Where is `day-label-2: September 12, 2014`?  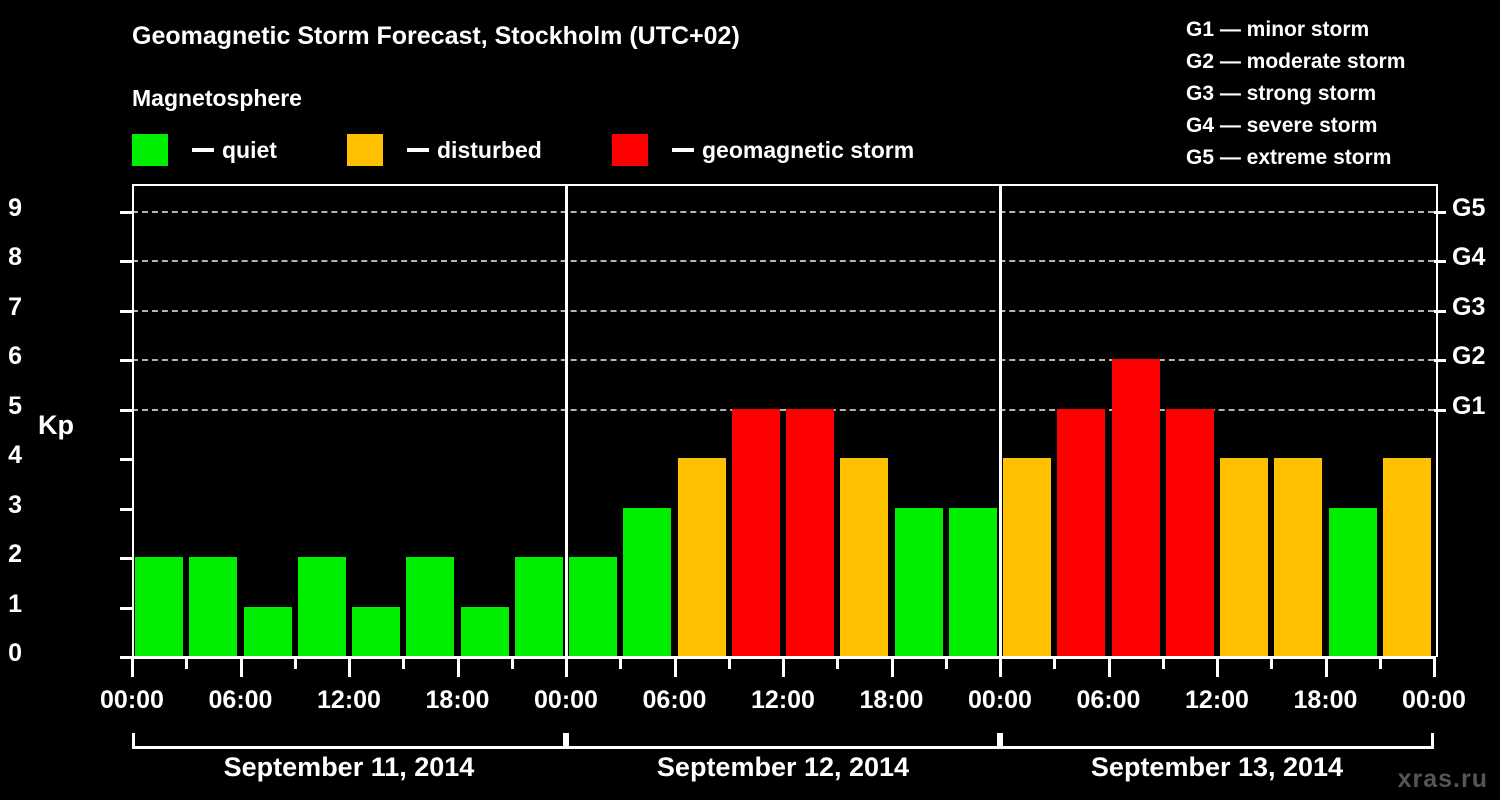 day-label-2: September 12, 2014 is located at coordinates (783, 767).